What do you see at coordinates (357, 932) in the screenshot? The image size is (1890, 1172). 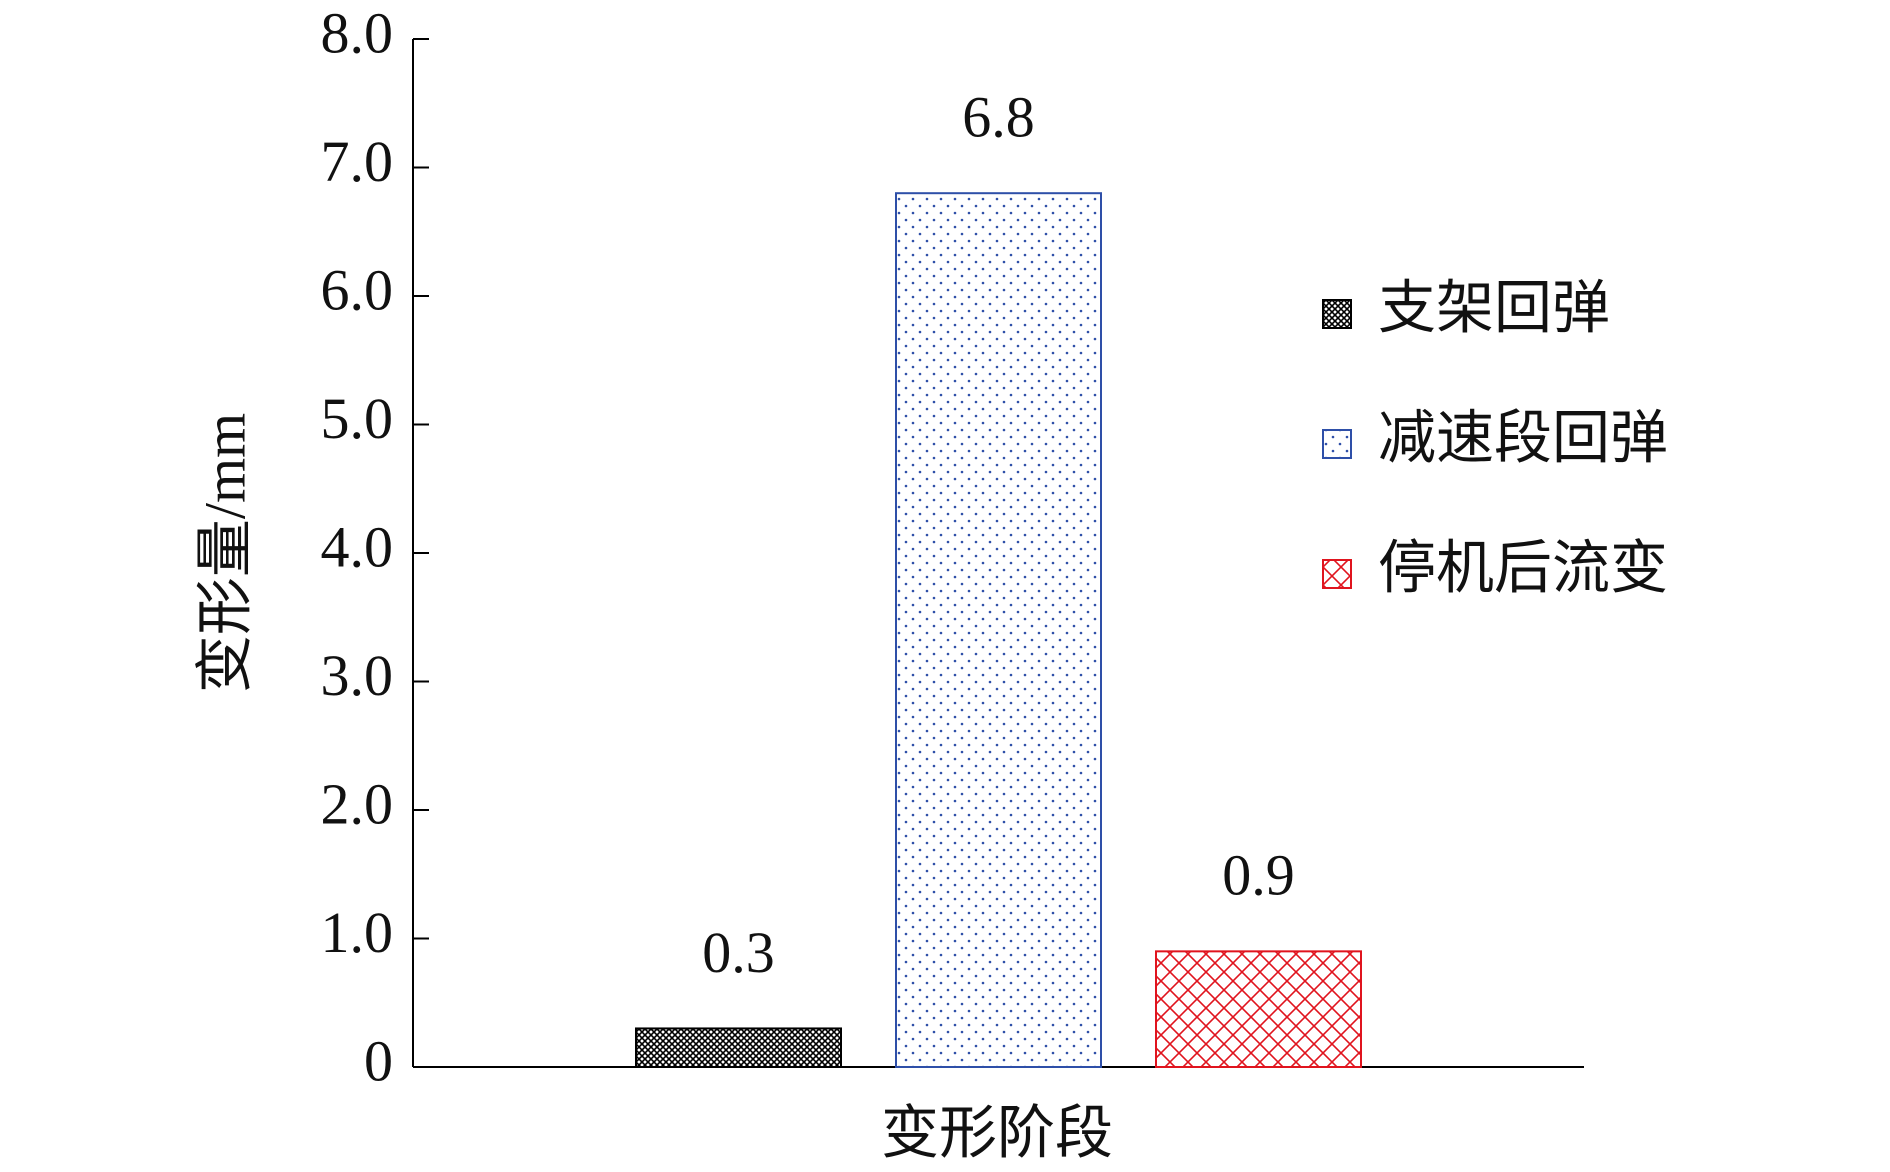 I see `y-tick-label: 1.0` at bounding box center [357, 932].